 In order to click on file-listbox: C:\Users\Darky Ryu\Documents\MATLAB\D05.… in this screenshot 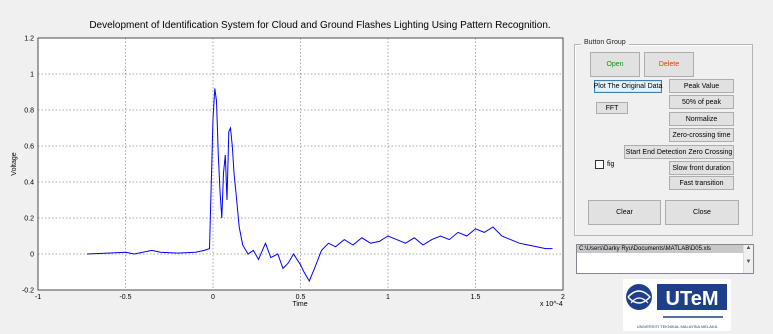, I will do `click(665, 259)`.